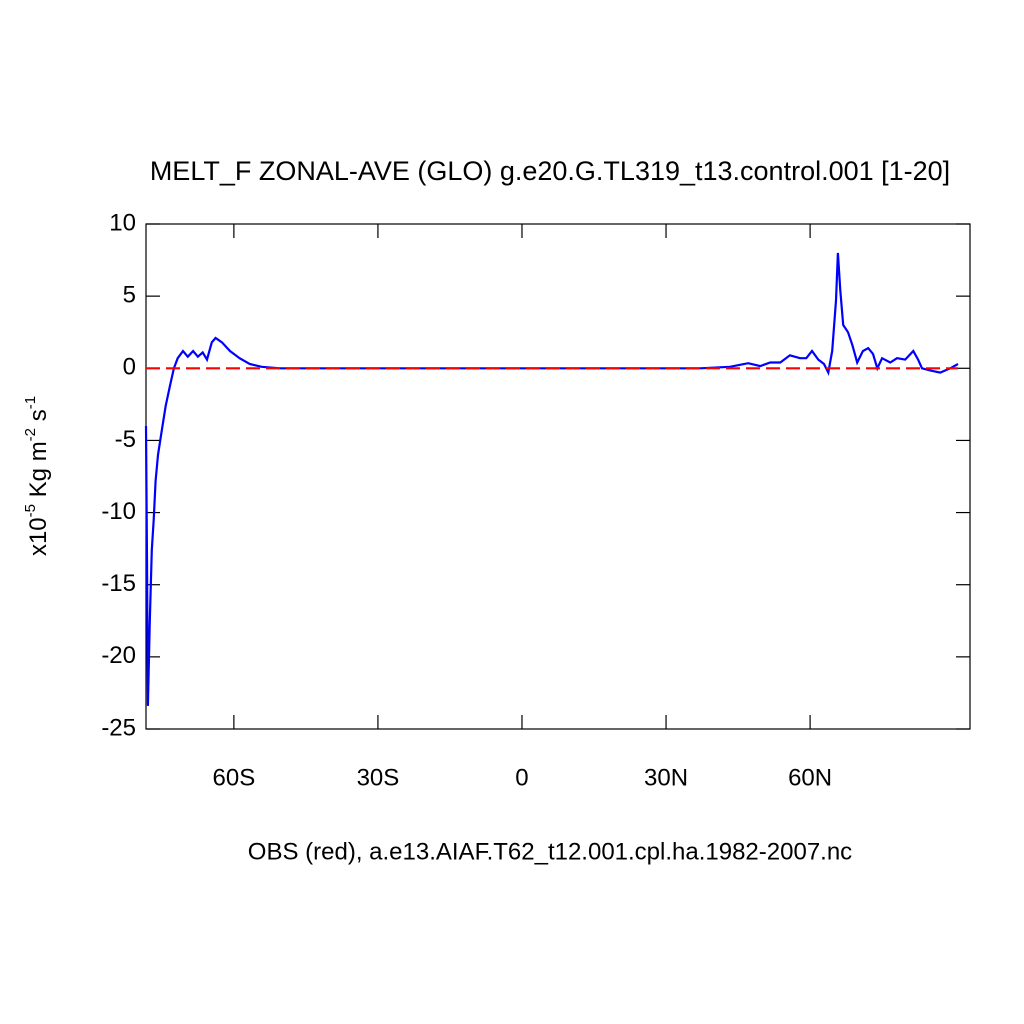 The image size is (1024, 1024). Describe the element at coordinates (38, 418) in the screenshot. I see `y-label-part: s` at that location.